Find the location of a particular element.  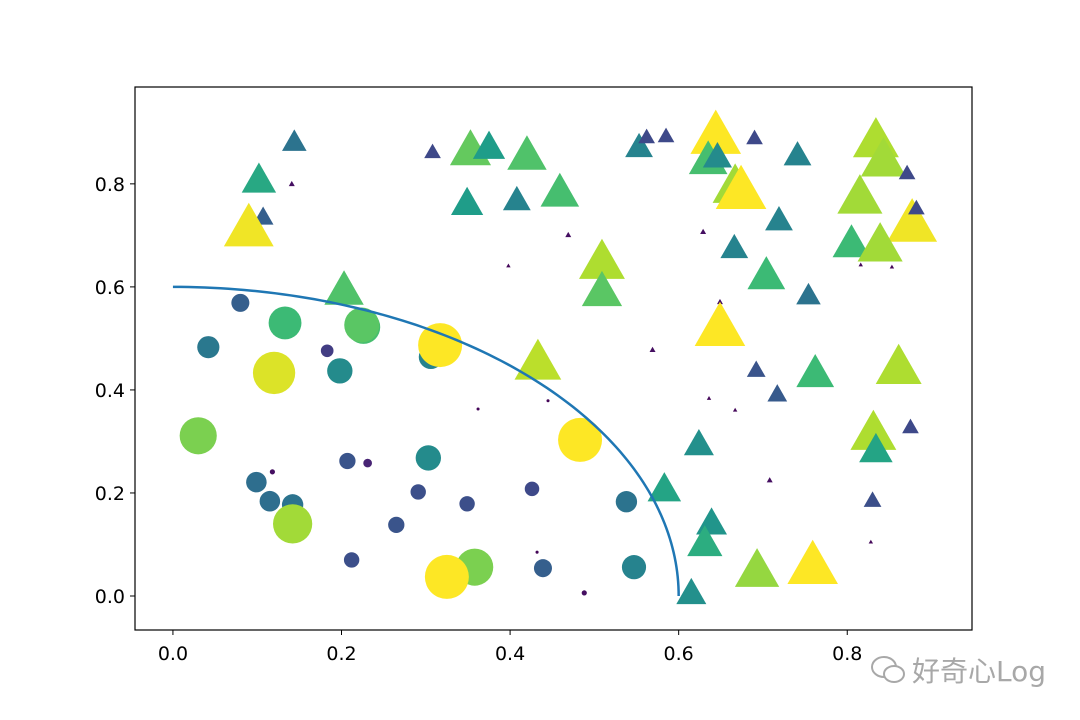

watermark-text: 好奇心Log is located at coordinates (979, 671).